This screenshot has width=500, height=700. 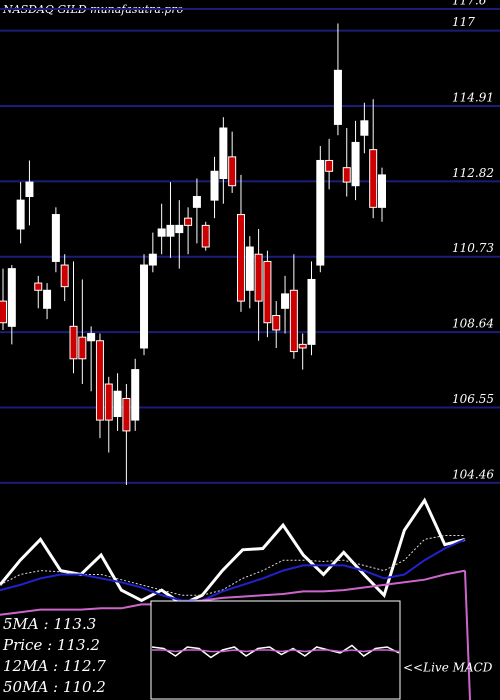 I want to click on ma-label: 50MA : 110.2, so click(x=54, y=687).